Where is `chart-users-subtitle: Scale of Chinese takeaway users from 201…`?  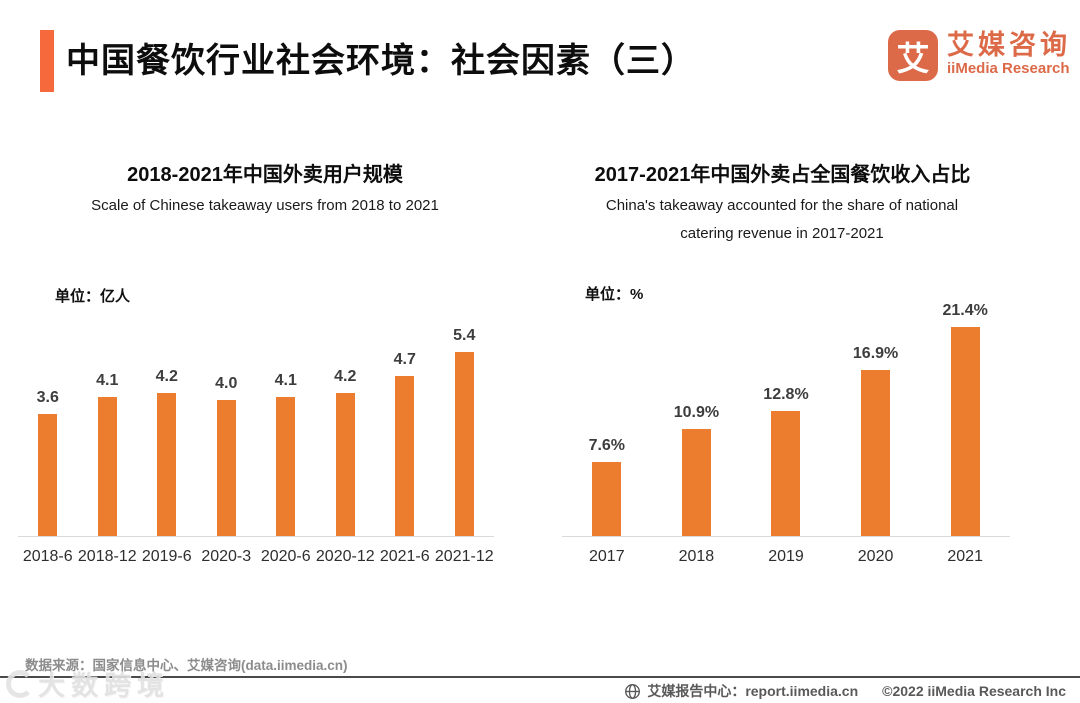 chart-users-subtitle: Scale of Chinese takeaway users from 201… is located at coordinates (265, 205).